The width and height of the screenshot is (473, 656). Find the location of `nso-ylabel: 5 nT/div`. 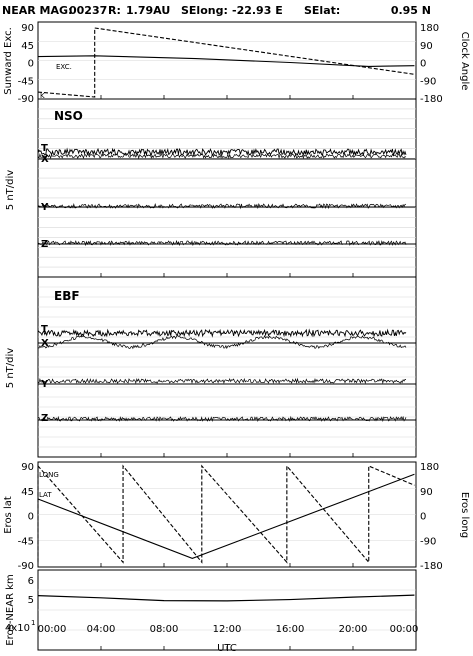

nso-ylabel: 5 nT/div is located at coordinates (10, 190).